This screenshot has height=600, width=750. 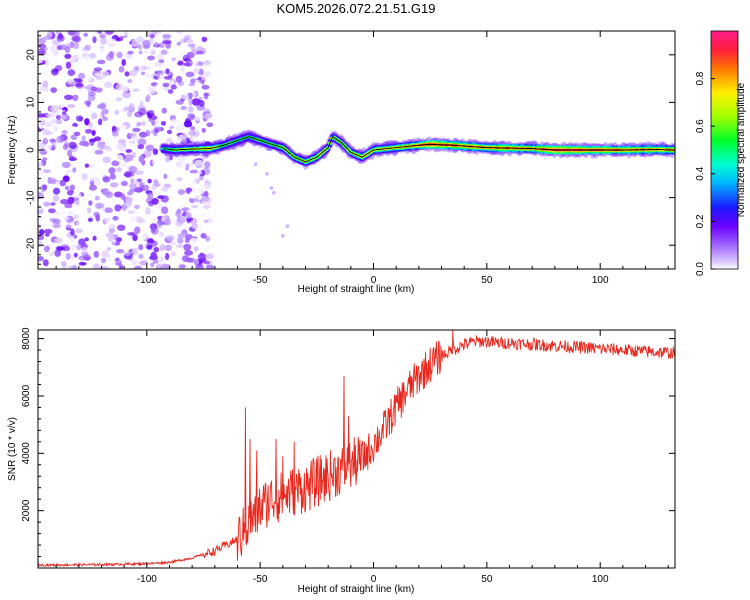 I want to click on colorbar-tick-label: 0.6, so click(x=700, y=126).